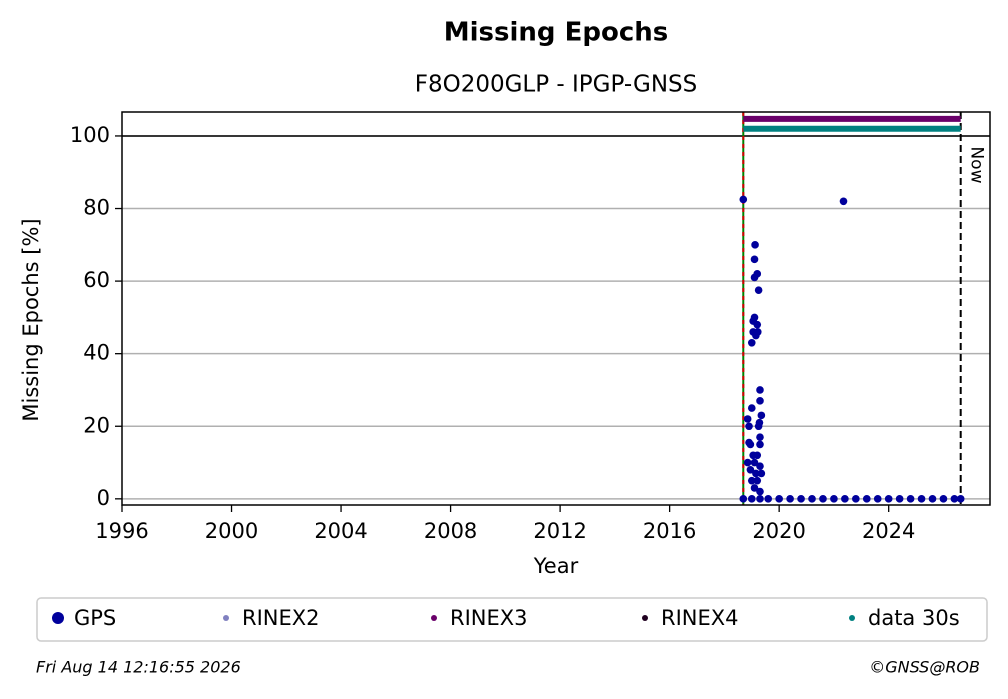 Image resolution: width=1008 pixels, height=699 pixels. What do you see at coordinates (231, 531) in the screenshot?
I see `x-tick-label: 2000` at bounding box center [231, 531].